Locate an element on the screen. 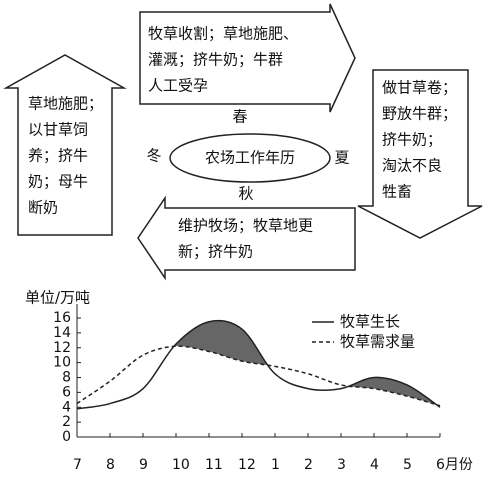 This screenshot has height=480, width=496. x-tick-label: 5 is located at coordinates (407, 465).